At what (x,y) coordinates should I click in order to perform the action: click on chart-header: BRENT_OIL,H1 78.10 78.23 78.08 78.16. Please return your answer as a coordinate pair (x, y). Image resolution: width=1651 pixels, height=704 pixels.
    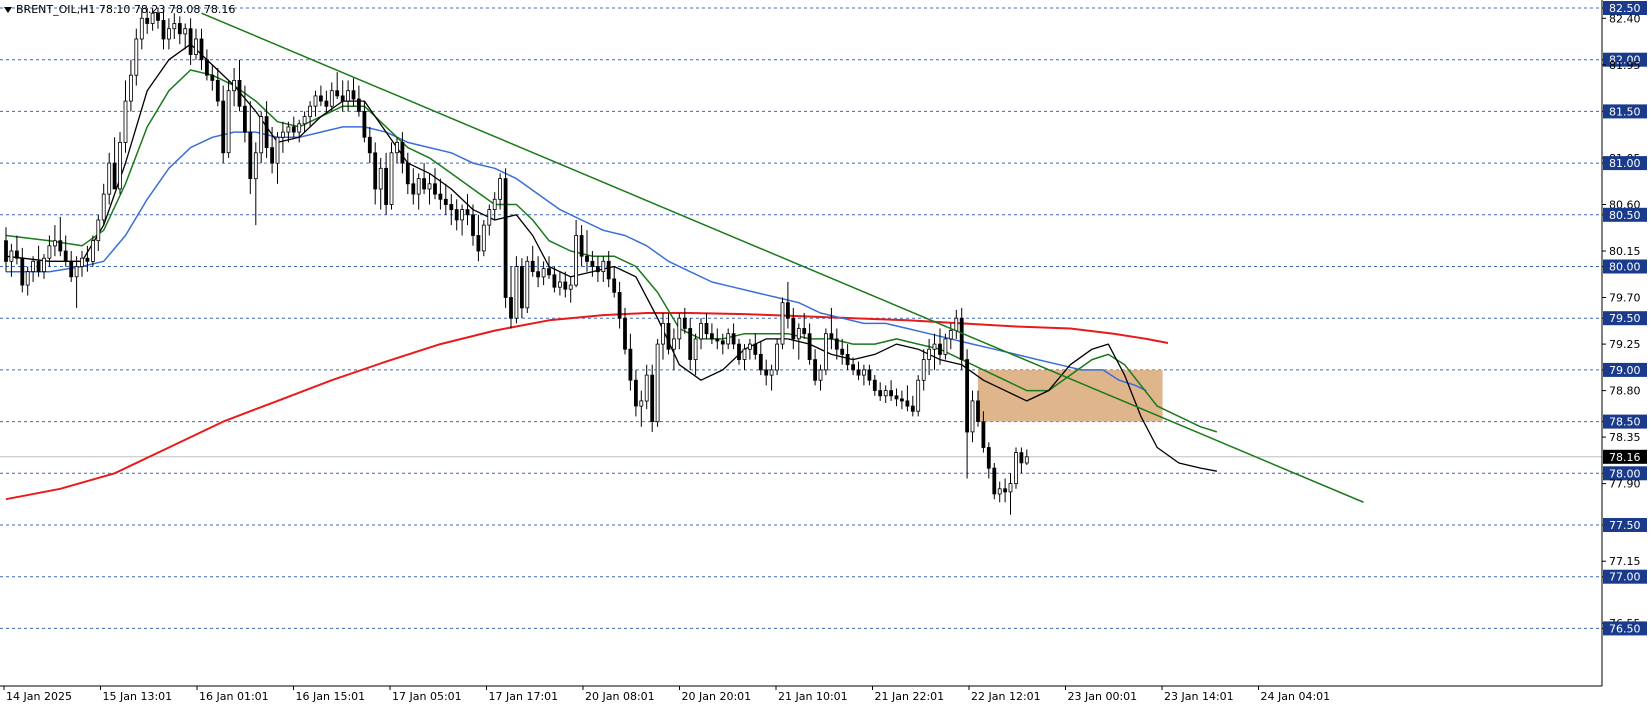
    Looking at the image, I should click on (119, 9).